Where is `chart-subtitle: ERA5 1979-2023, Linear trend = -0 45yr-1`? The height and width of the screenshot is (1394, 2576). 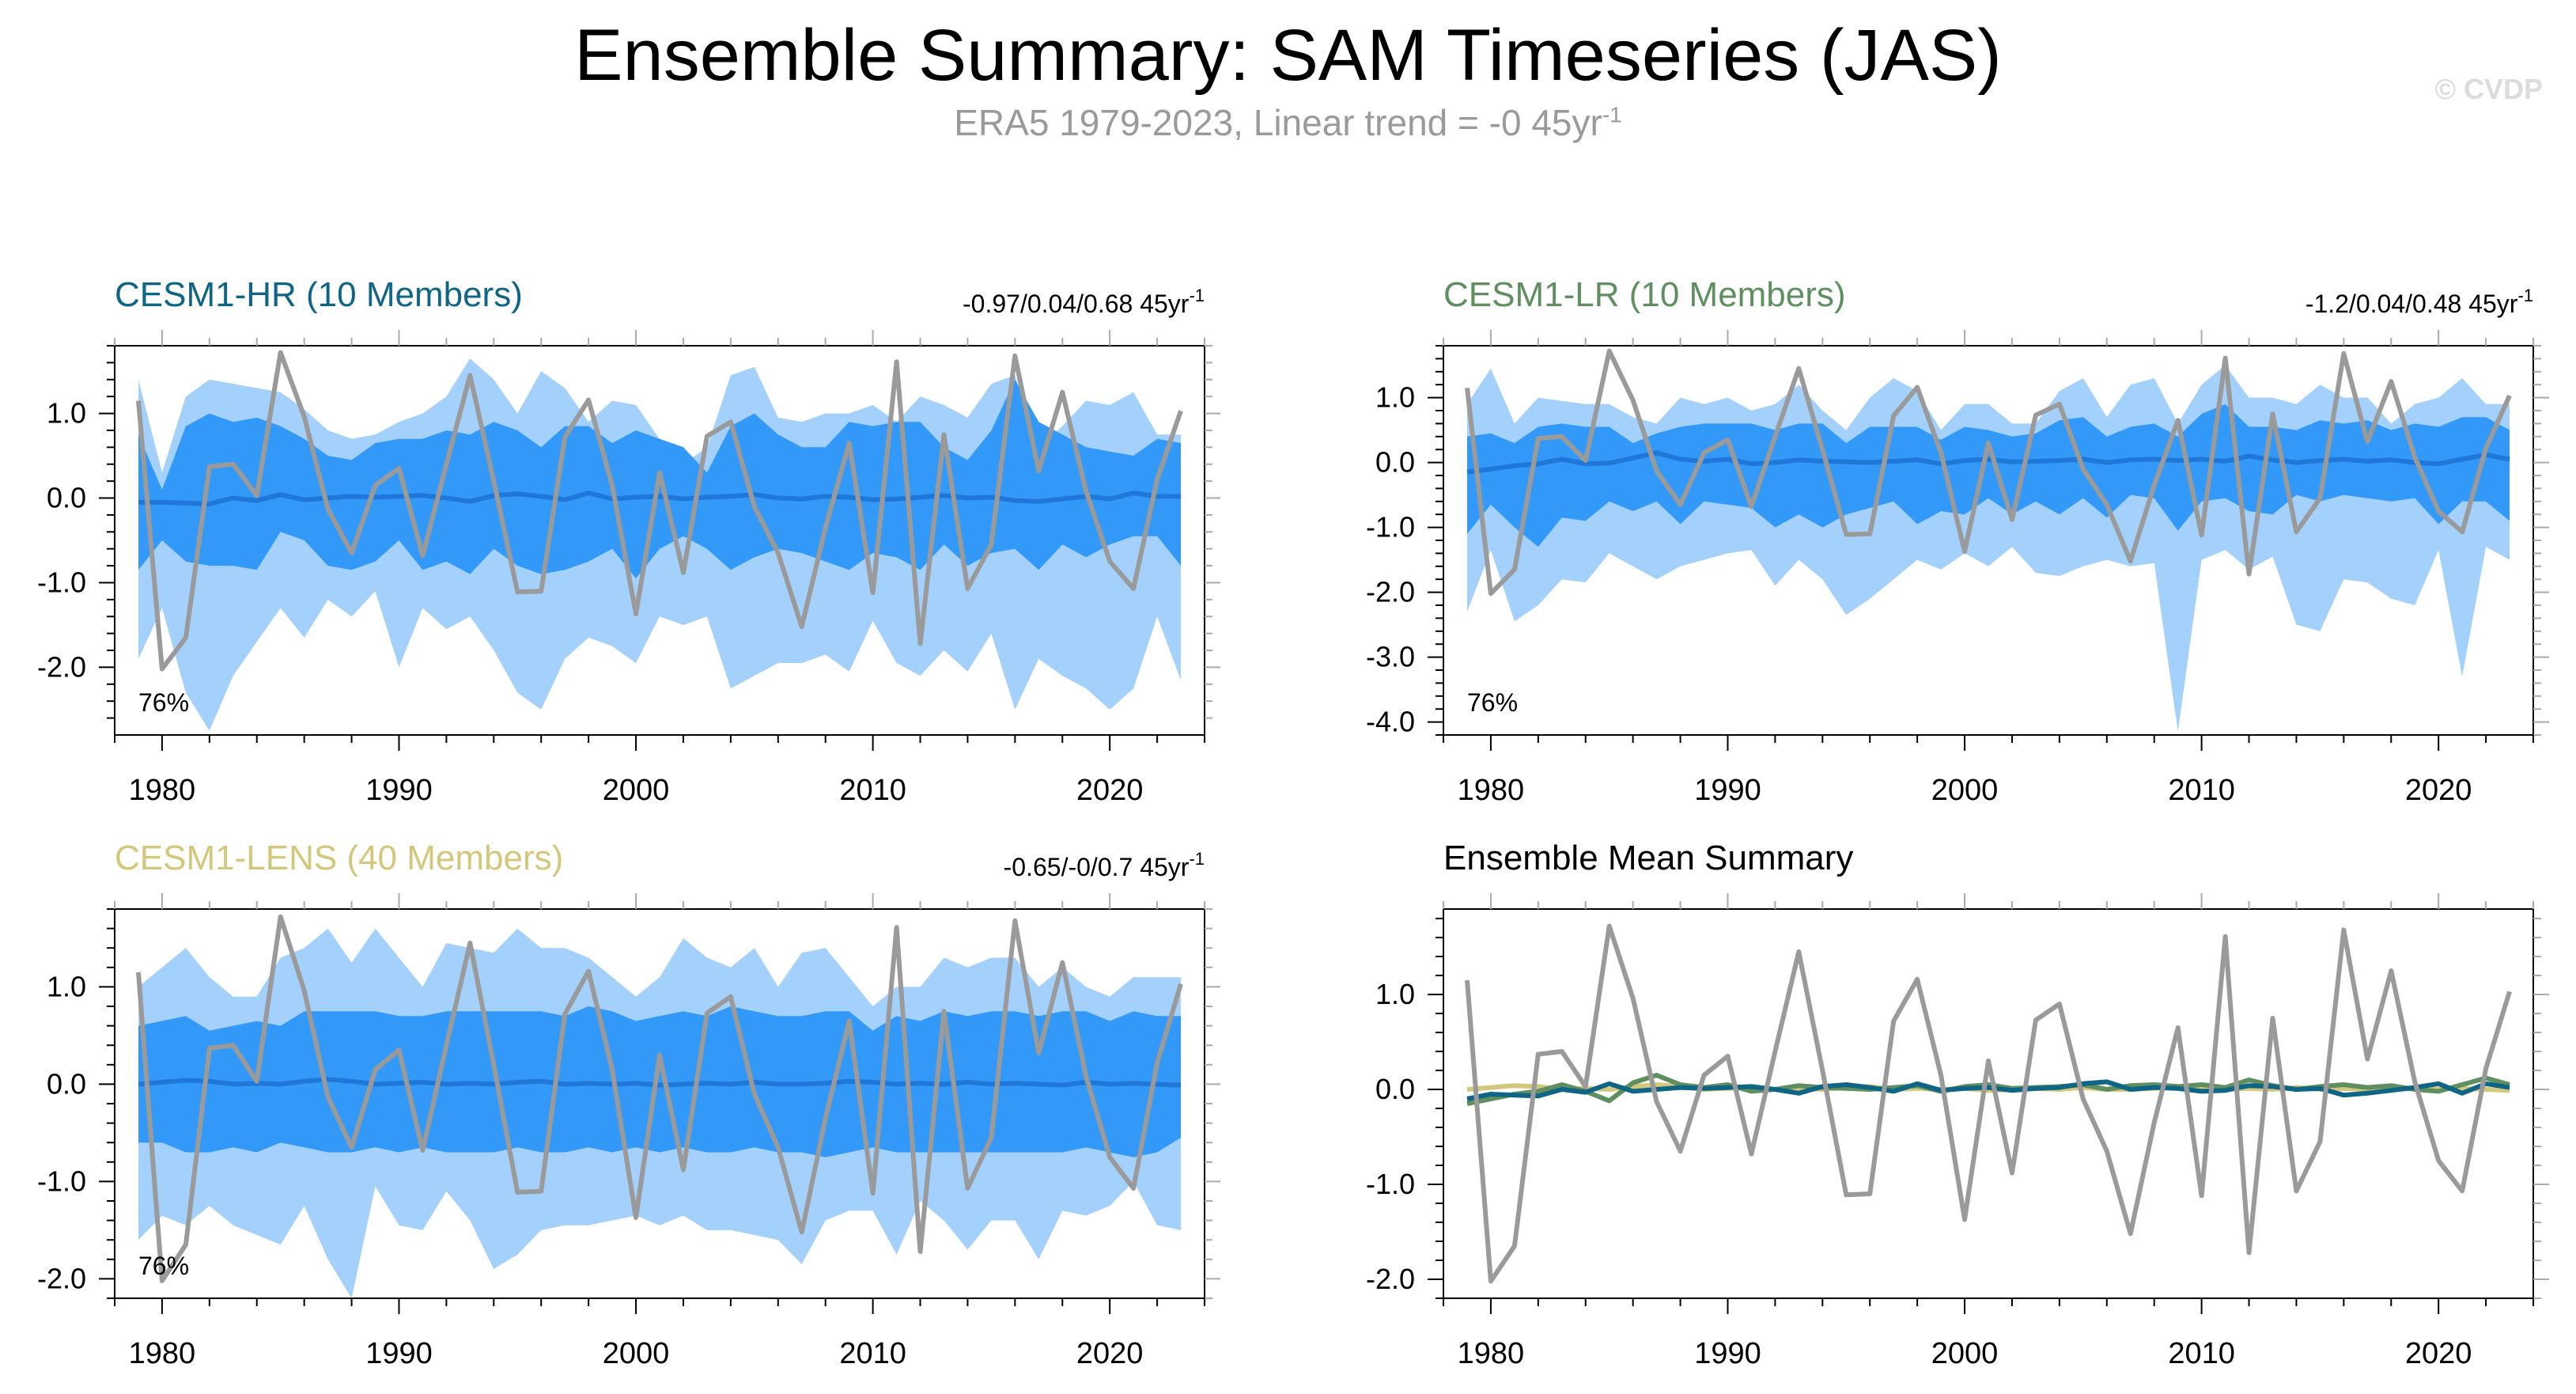
chart-subtitle: ERA5 1979-2023, Linear trend = -0 45yr-1 is located at coordinates (1288, 122).